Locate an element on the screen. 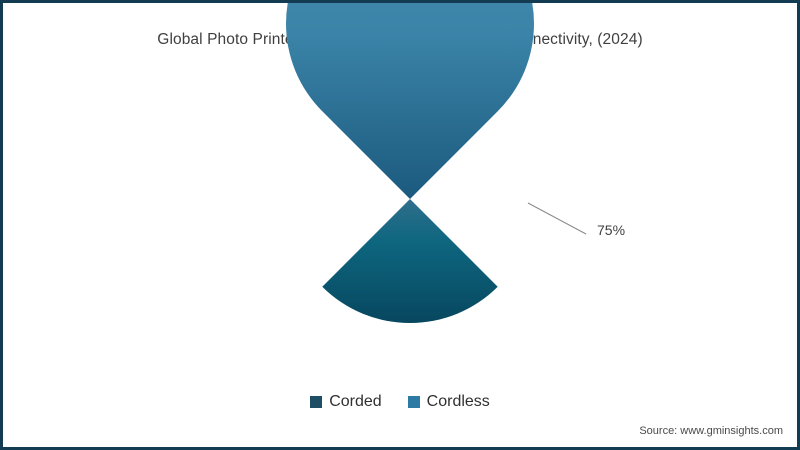  source-attribution: Source: www.gminsights.com is located at coordinates (711, 431).